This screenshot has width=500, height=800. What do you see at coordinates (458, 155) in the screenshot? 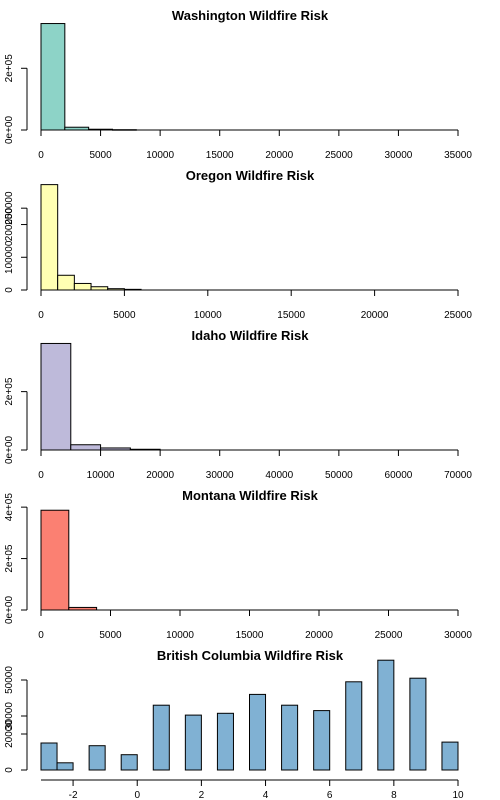
I see `x-tick-label: 35000` at bounding box center [458, 155].